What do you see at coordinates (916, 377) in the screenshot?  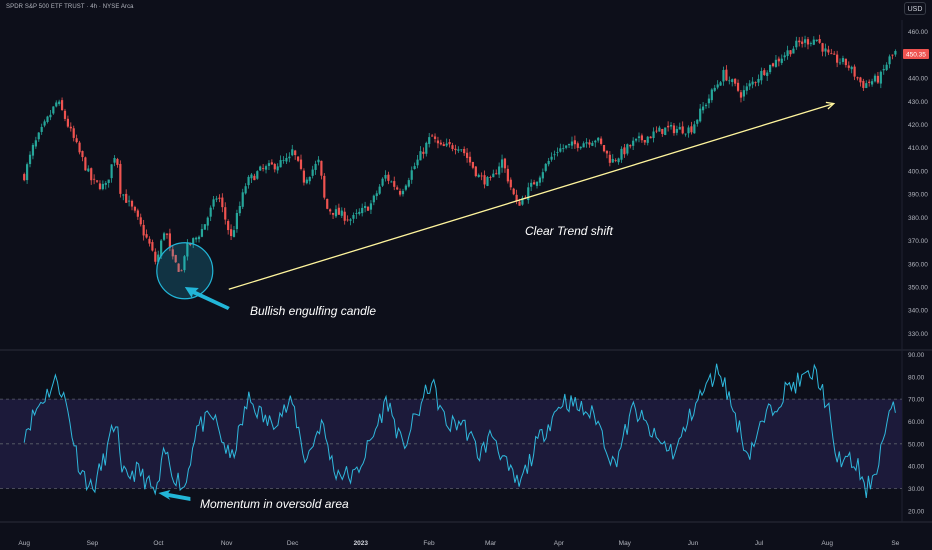 I see `rsi-tick-label: 80.00` at bounding box center [916, 377].